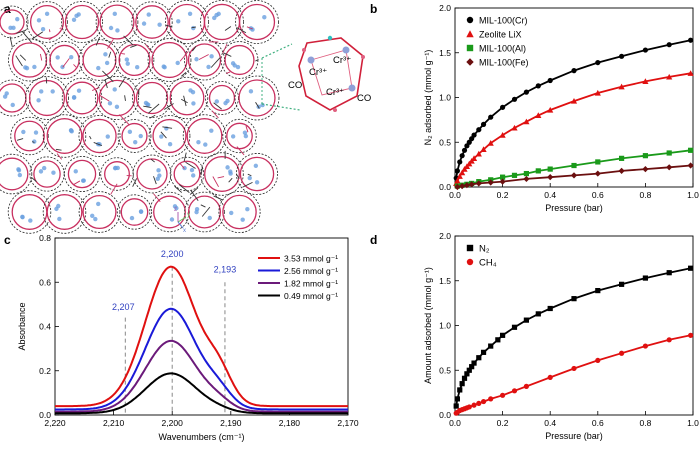 This screenshot has height=452, width=700. What do you see at coordinates (173, 423) in the screenshot?
I see `x-tick-label: 2,200` at bounding box center [173, 423].